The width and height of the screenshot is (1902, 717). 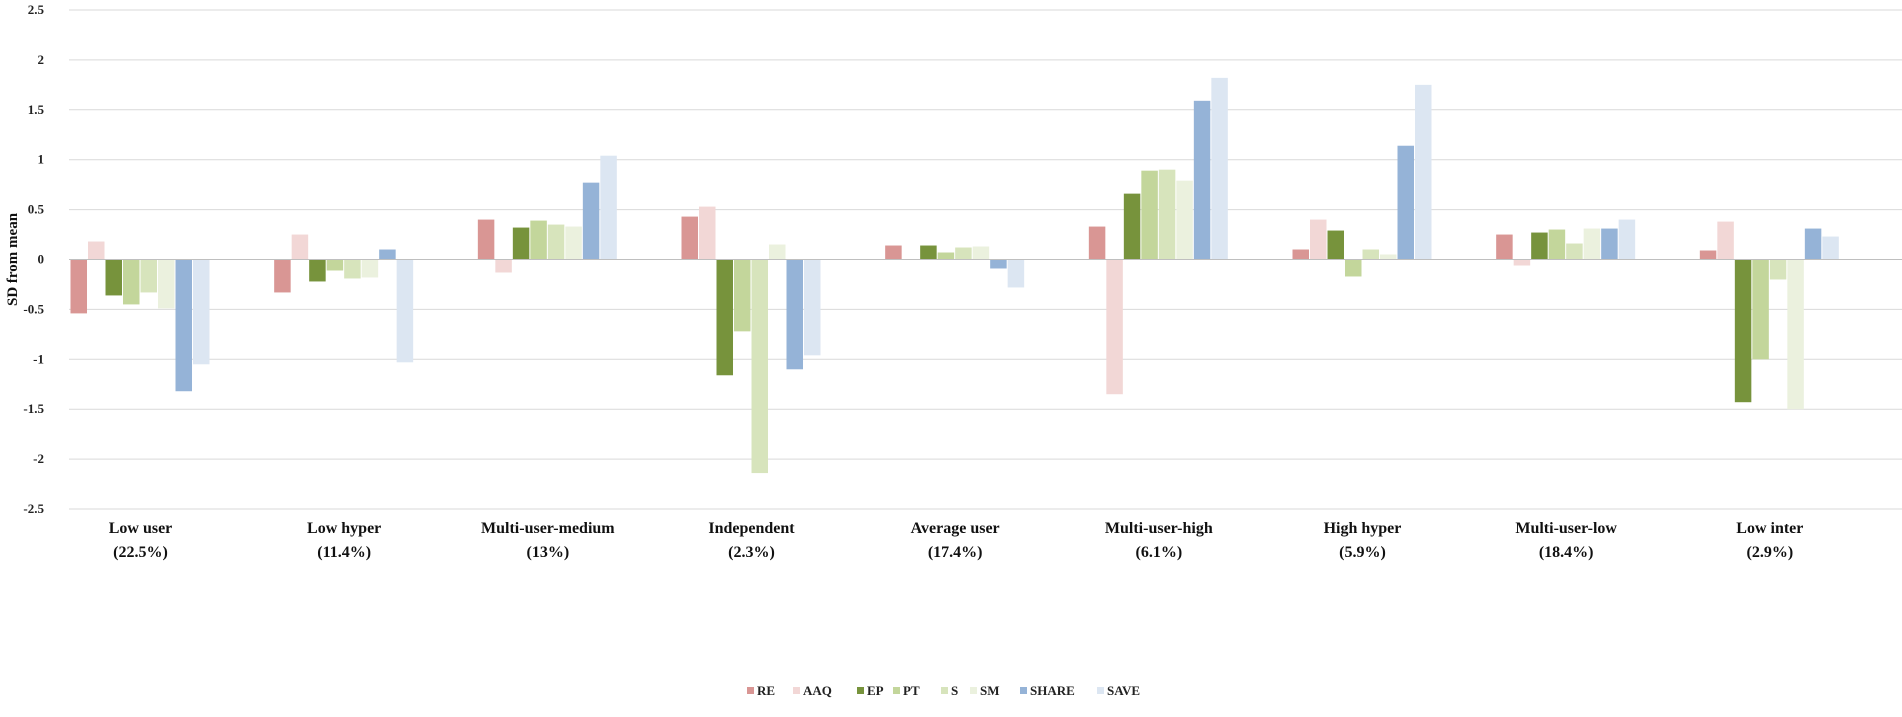 What do you see at coordinates (1023, 690) in the screenshot?
I see `legend-swatch-share` at bounding box center [1023, 690].